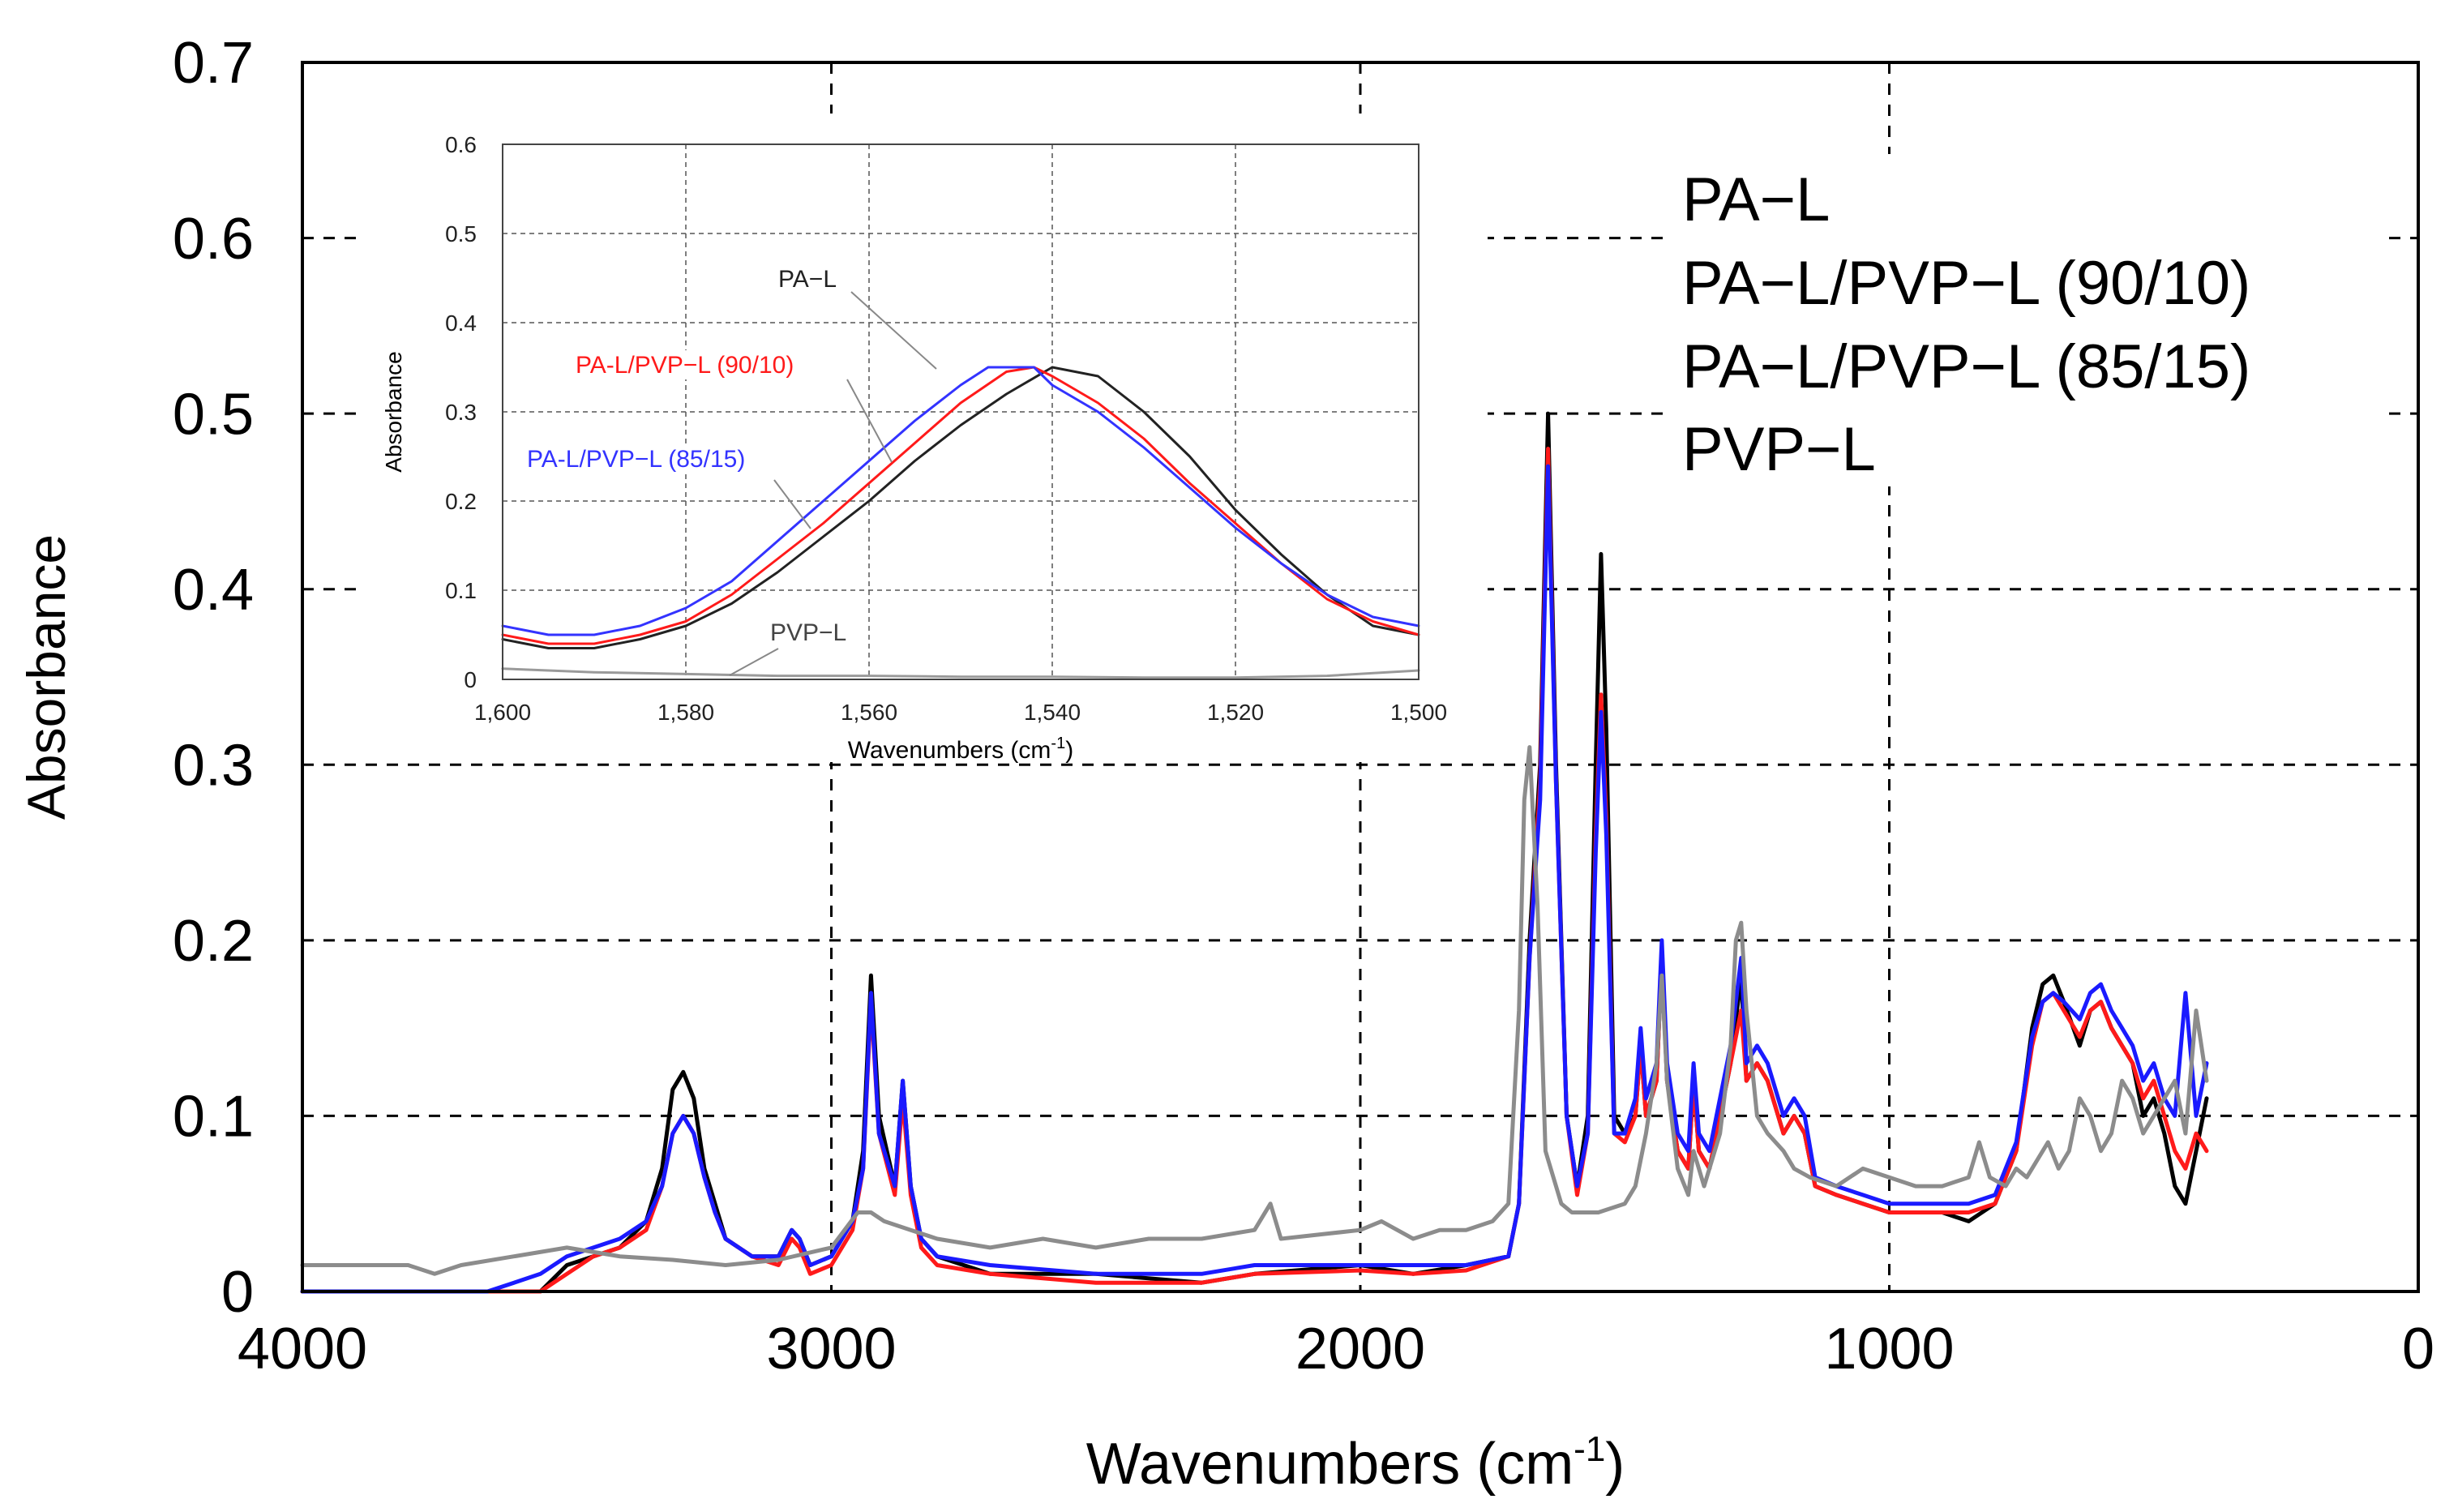 This screenshot has width=2445, height=1512. I want to click on inset-x-axis-label: Wavenumbers (cm-1), so click(960, 749).